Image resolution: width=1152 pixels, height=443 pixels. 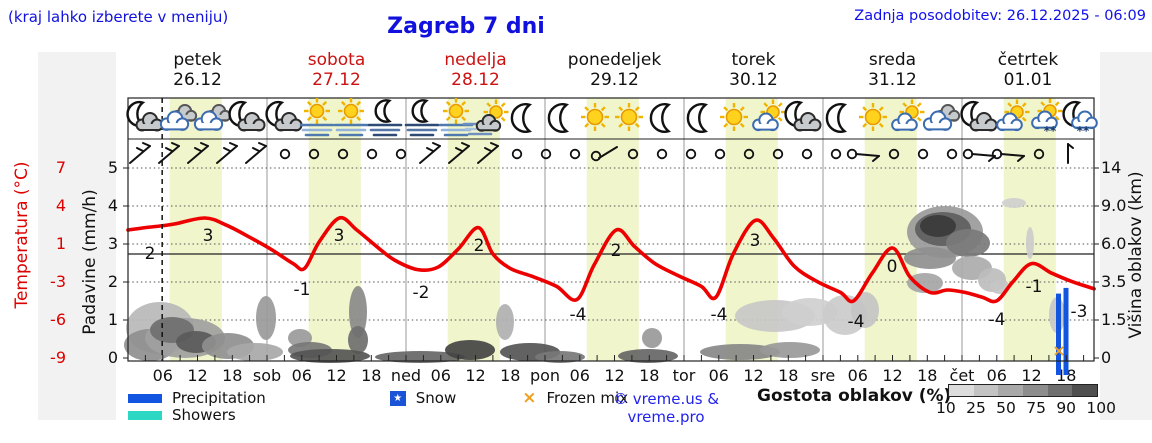 I want to click on temp-value-label: -2, so click(x=421, y=293).